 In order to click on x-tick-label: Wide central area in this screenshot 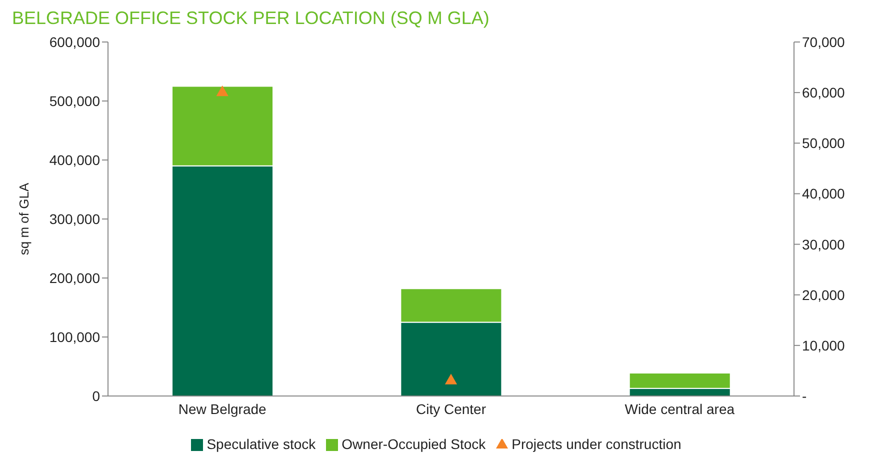, I will do `click(679, 408)`.